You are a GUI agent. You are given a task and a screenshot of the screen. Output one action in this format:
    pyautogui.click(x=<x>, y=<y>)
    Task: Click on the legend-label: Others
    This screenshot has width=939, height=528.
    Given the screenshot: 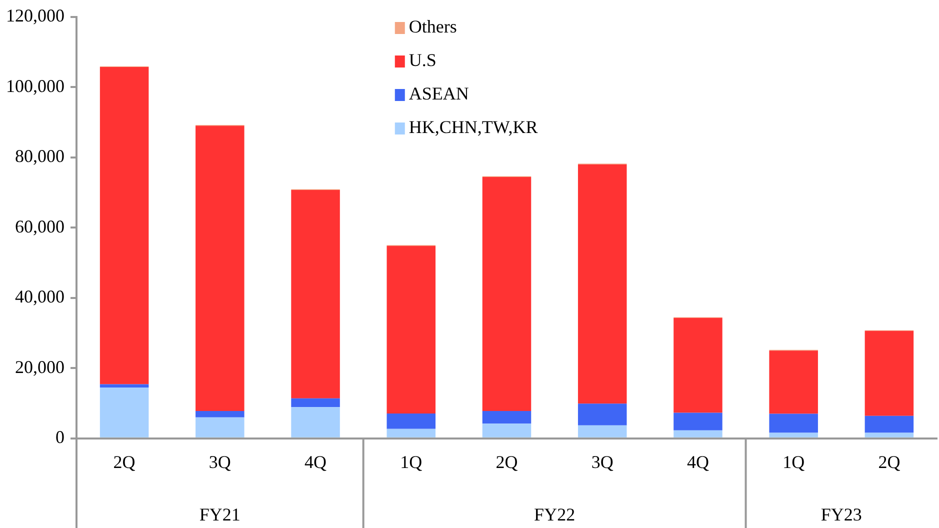 What is the action you would take?
    pyautogui.click(x=432, y=26)
    